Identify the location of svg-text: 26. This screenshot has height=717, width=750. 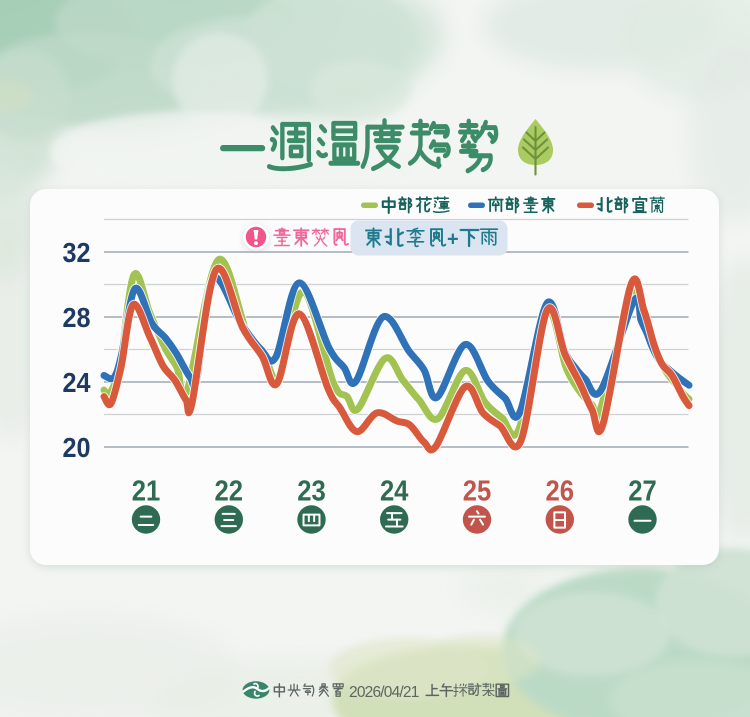
(560, 492).